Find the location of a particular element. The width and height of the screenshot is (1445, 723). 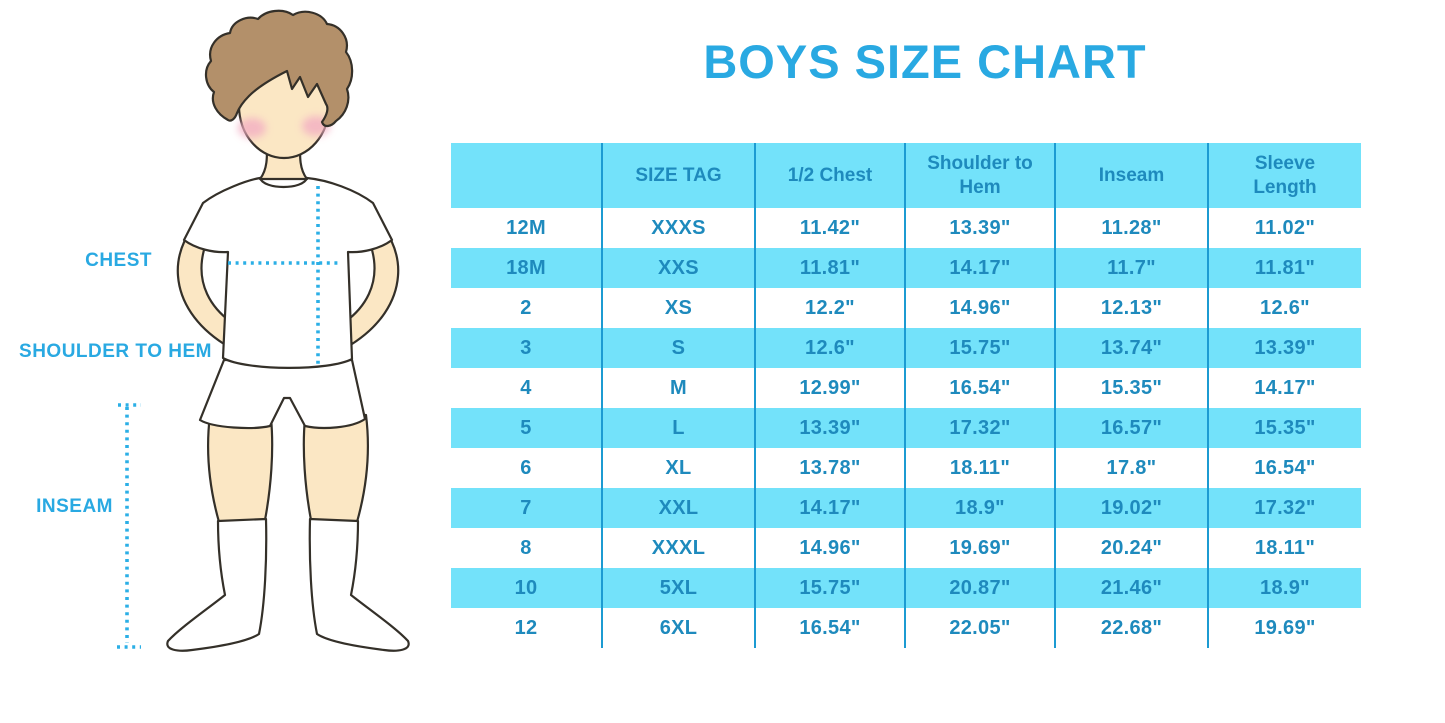

inseam-cell: 21.46" is located at coordinates (1131, 588).